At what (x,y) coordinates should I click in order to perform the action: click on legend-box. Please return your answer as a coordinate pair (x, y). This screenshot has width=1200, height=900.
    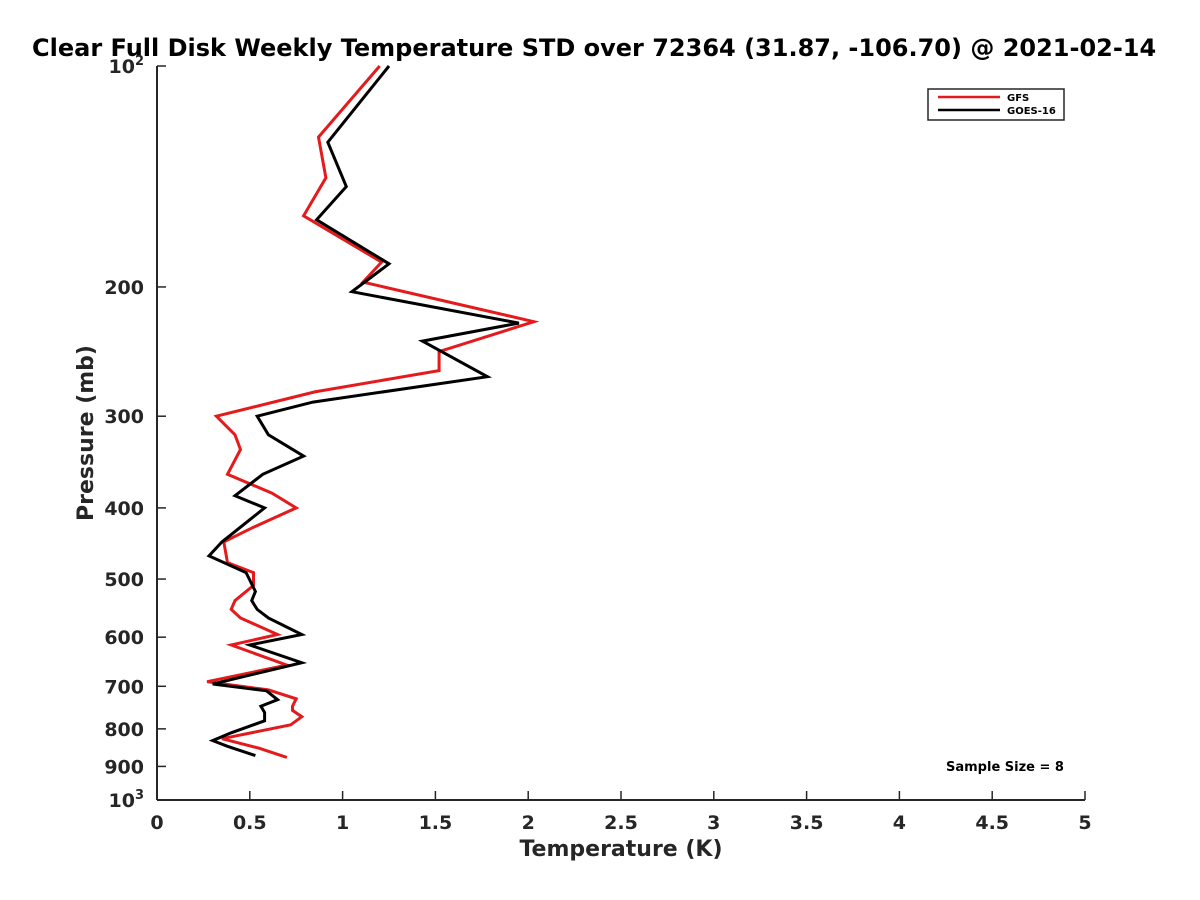
    Looking at the image, I should click on (996, 104).